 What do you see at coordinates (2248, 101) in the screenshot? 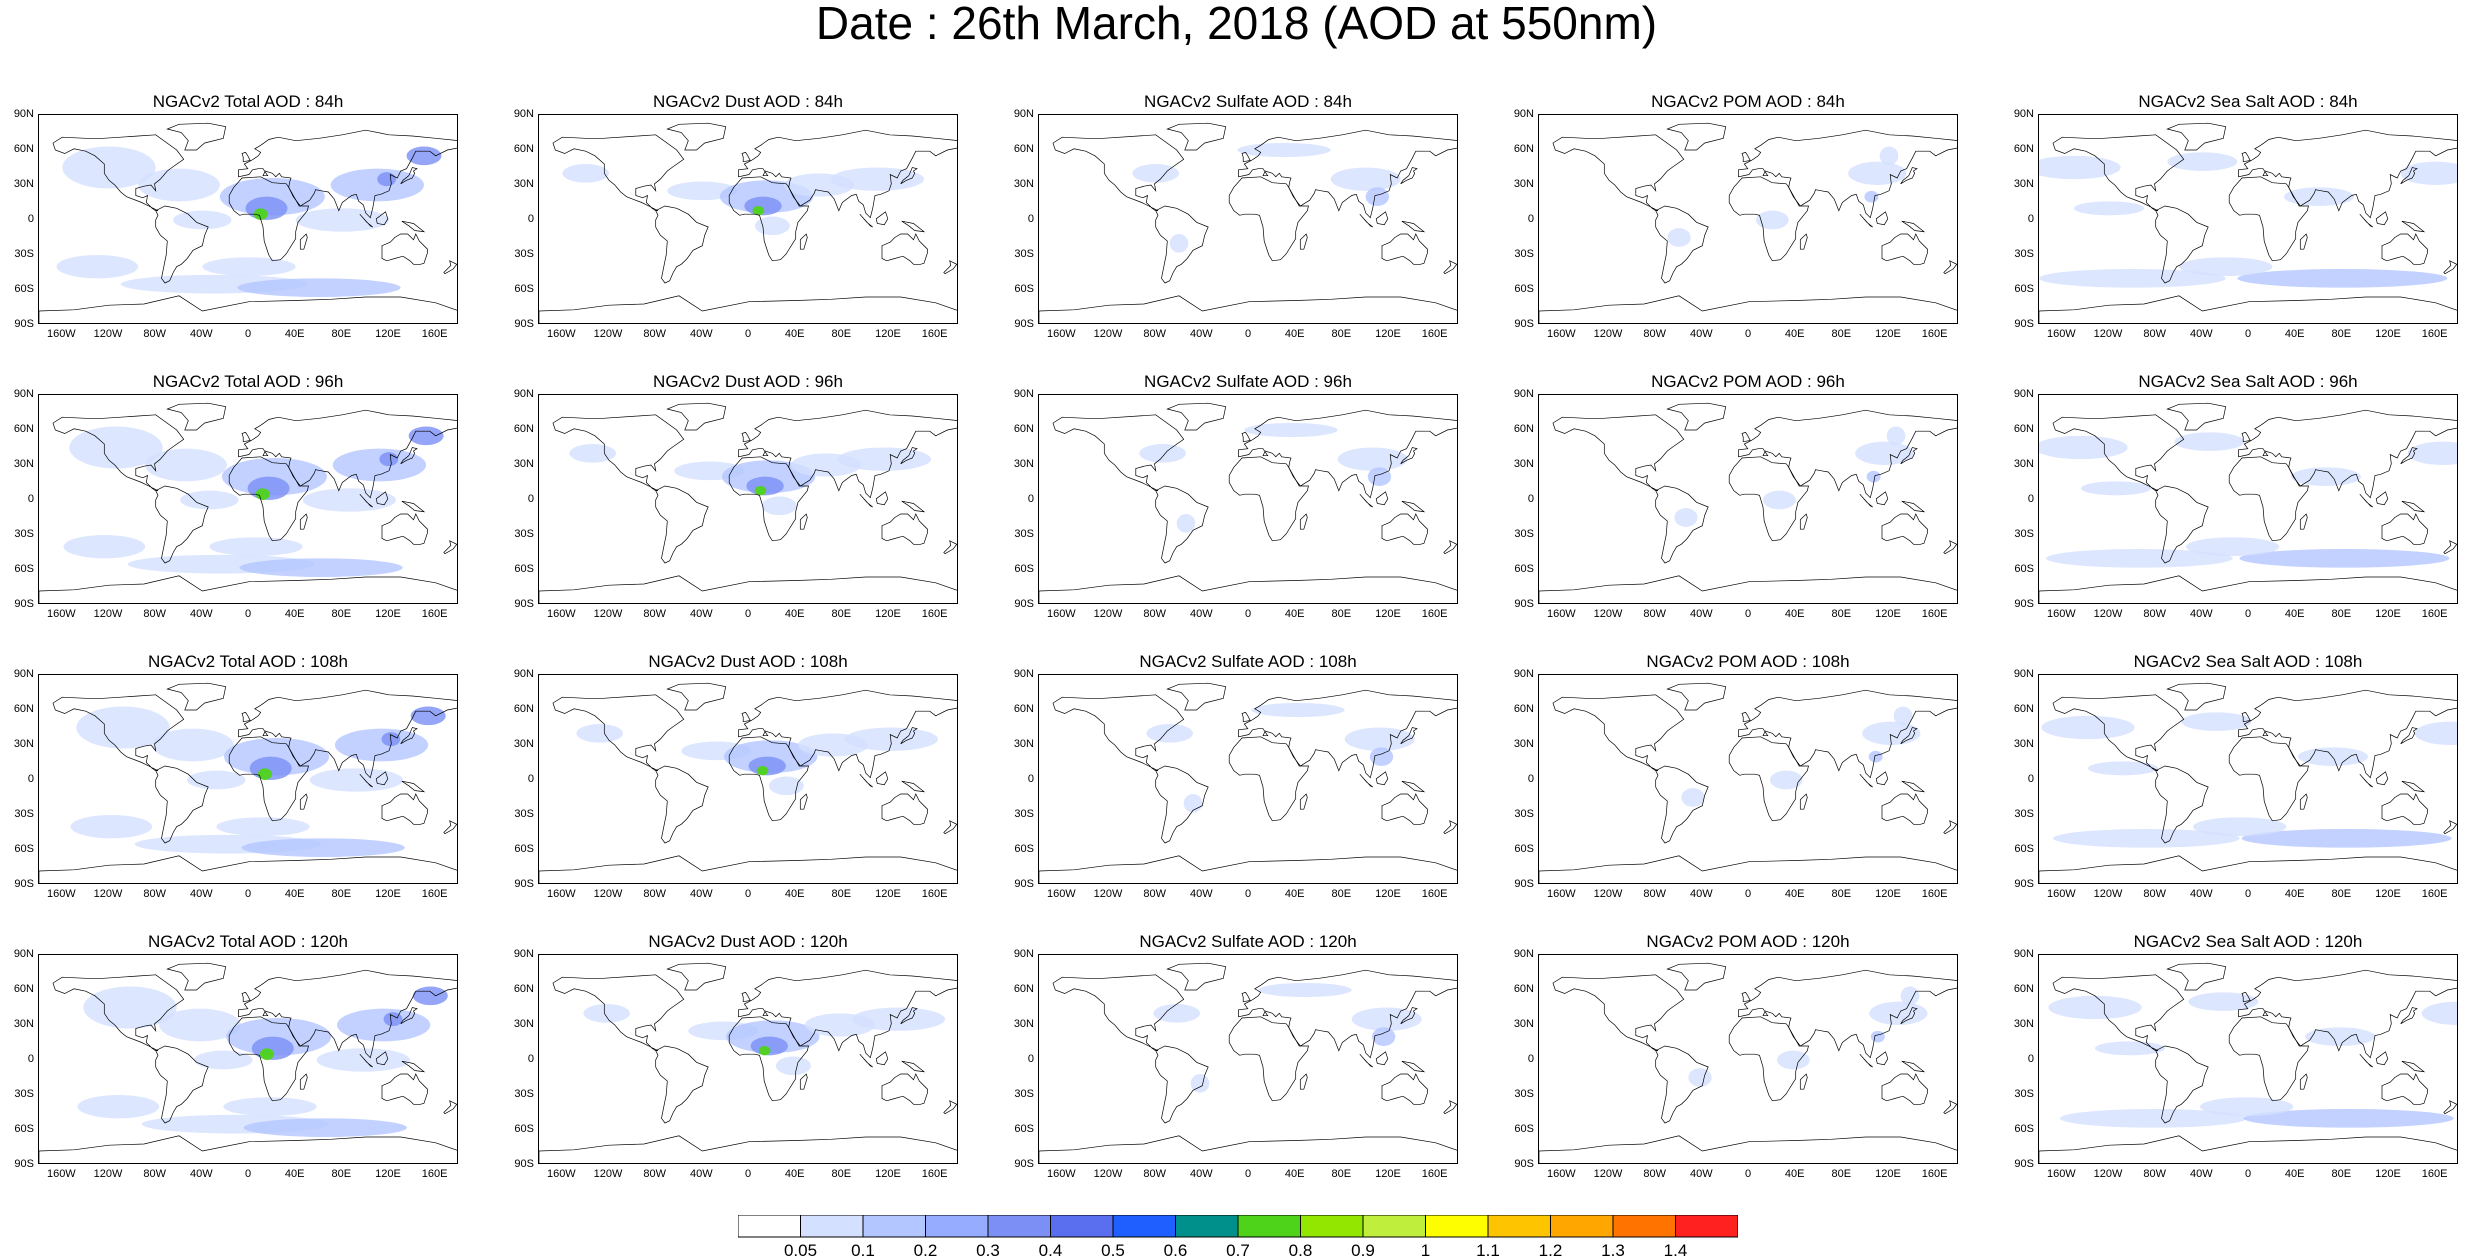
I see `panel-title: NGACv2 Sea Salt AOD : 84h` at bounding box center [2248, 101].